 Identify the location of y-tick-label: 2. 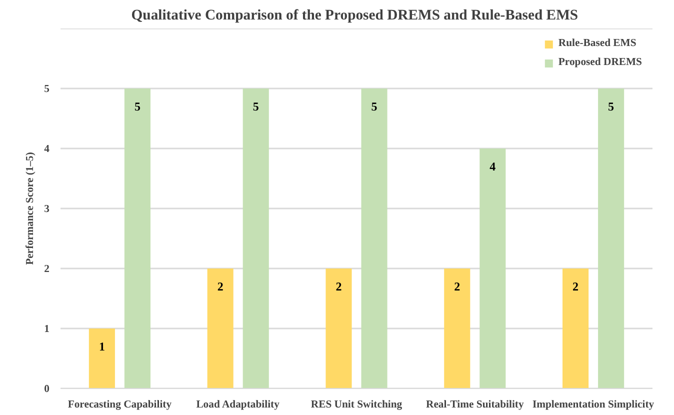
(47, 269).